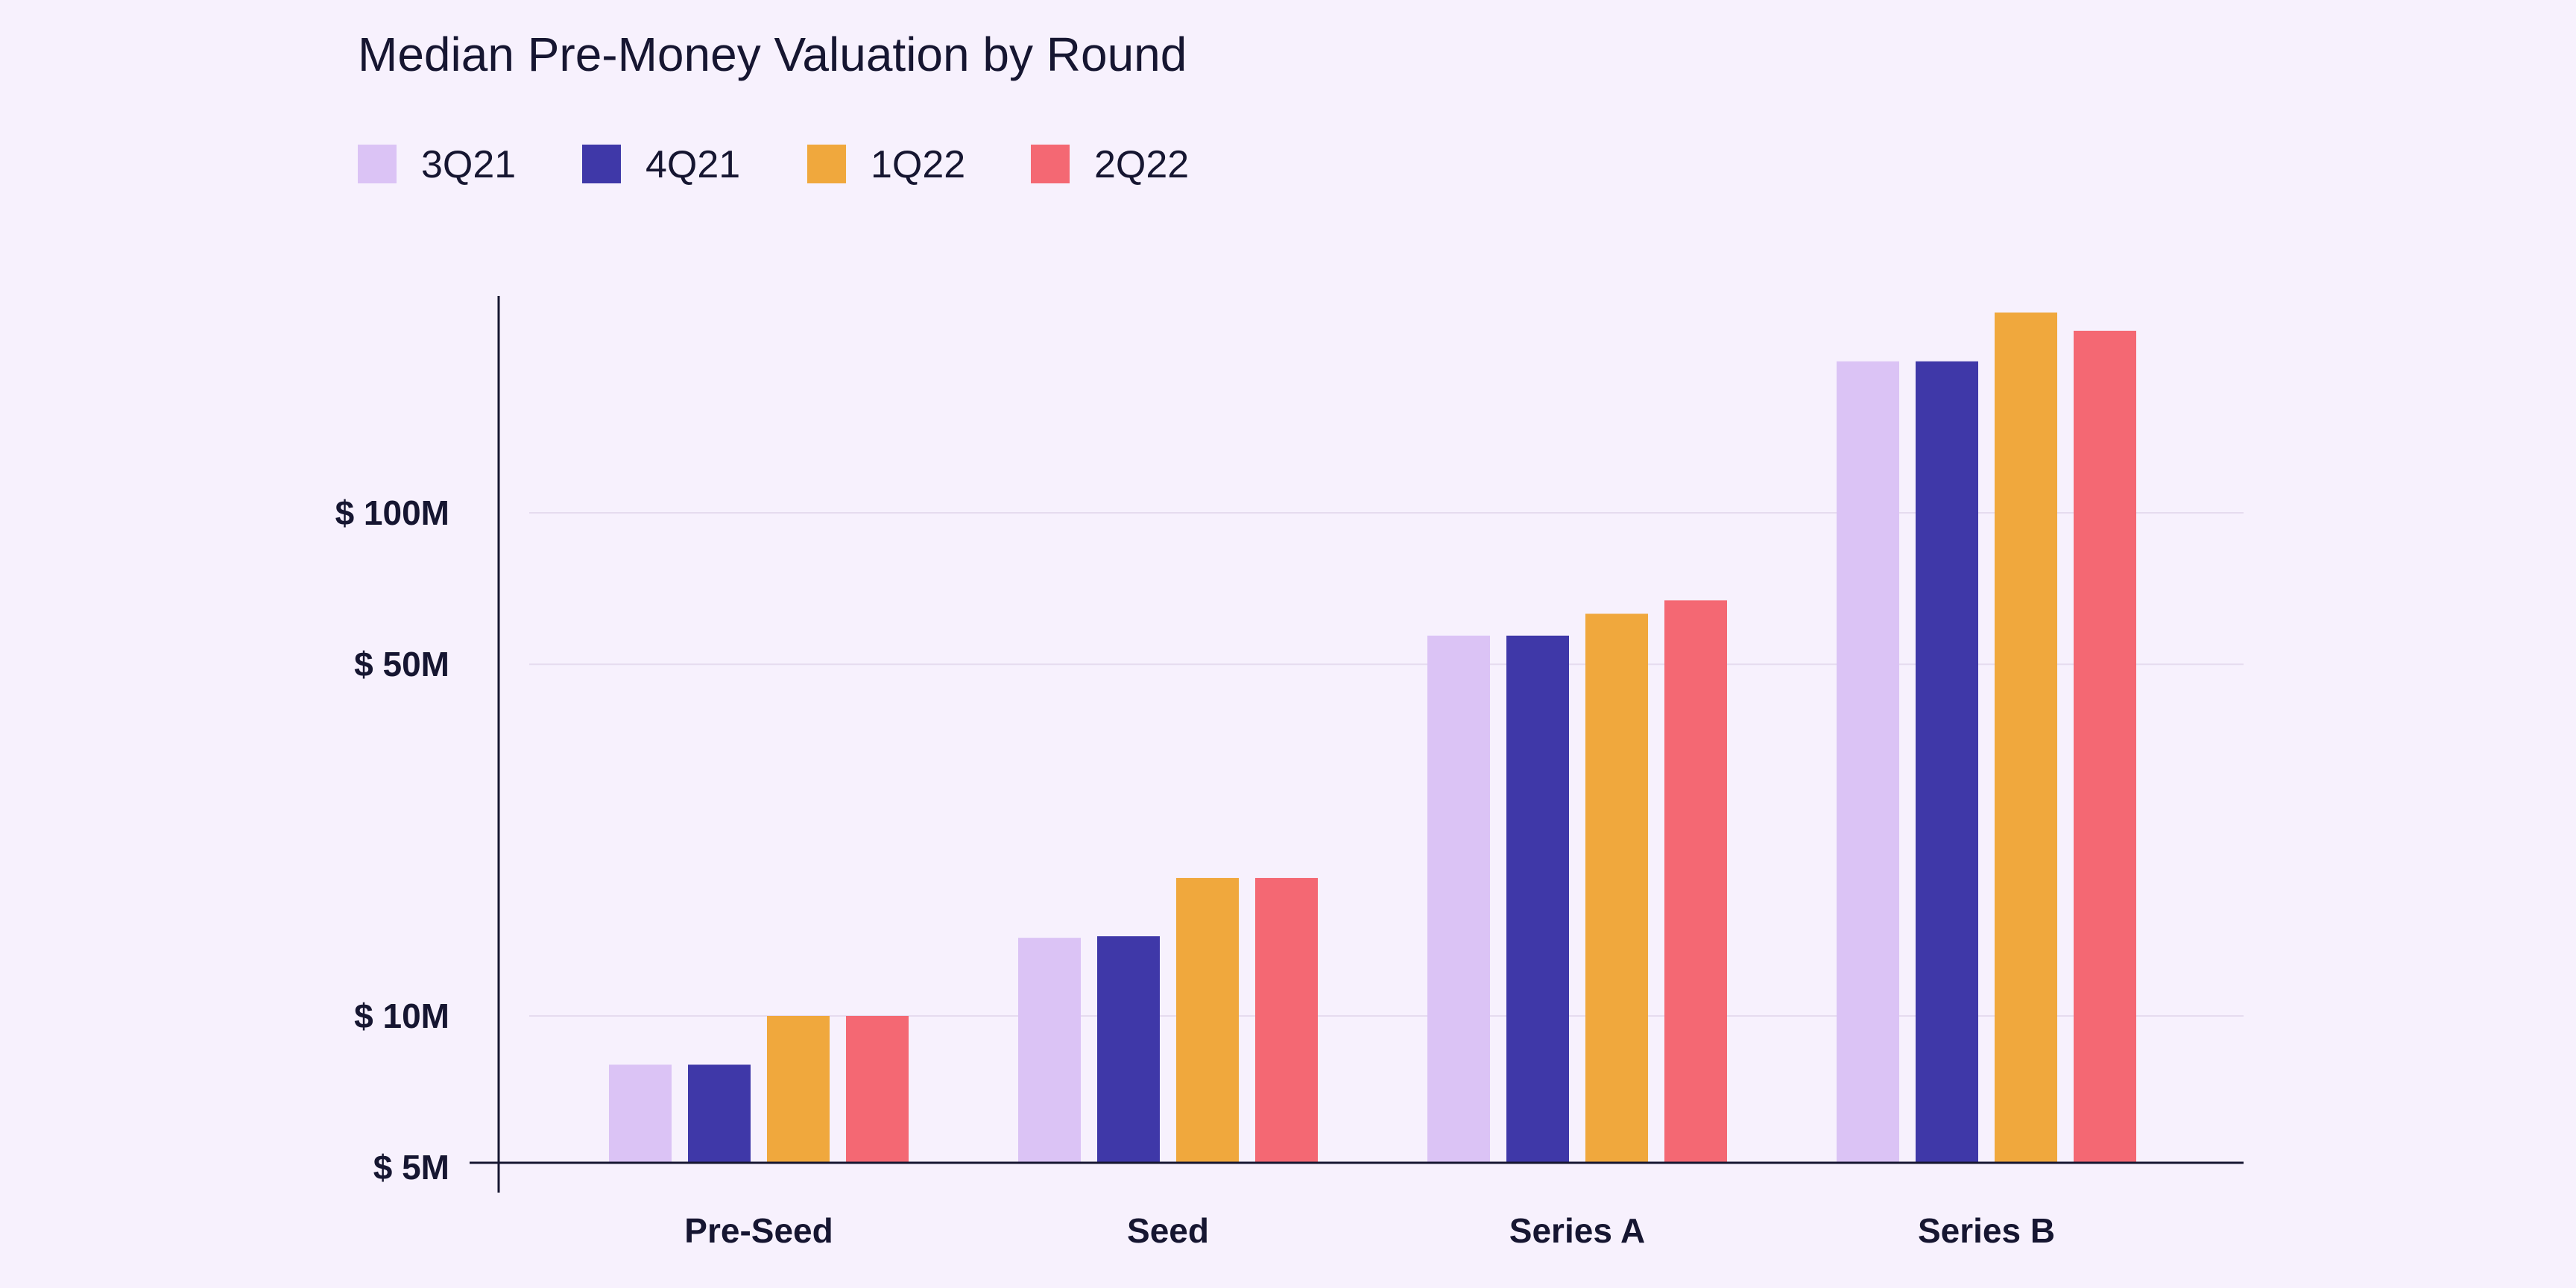 This screenshot has width=2576, height=1288. Describe the element at coordinates (877, 1089) in the screenshot. I see `bar-pre-seed-2q22` at that location.